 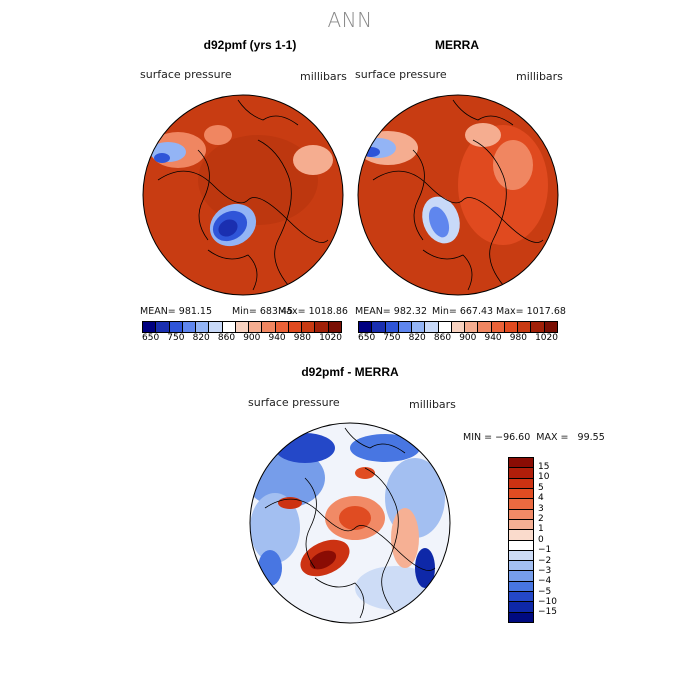 I want to click on right-colorbar-swatches, so click(x=458, y=327).